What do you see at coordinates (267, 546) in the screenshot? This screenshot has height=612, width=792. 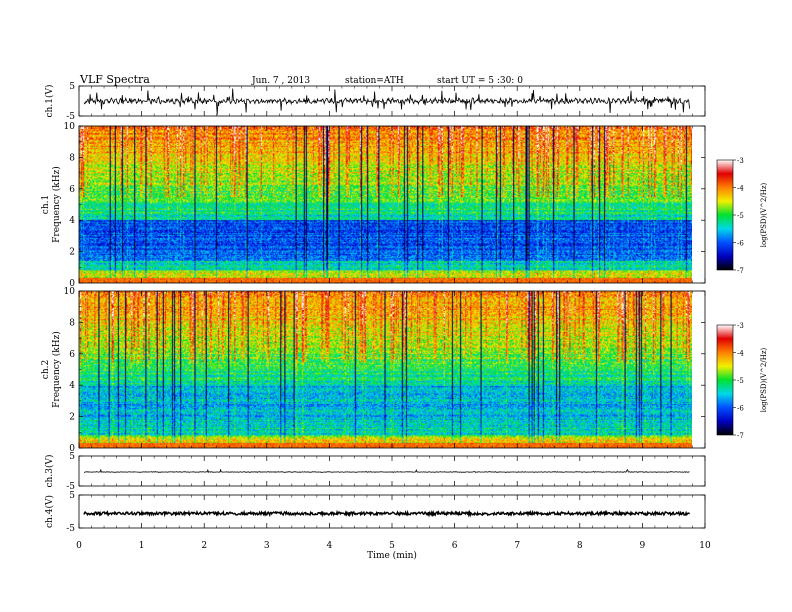 I see `x-tick-label: 3` at bounding box center [267, 546].